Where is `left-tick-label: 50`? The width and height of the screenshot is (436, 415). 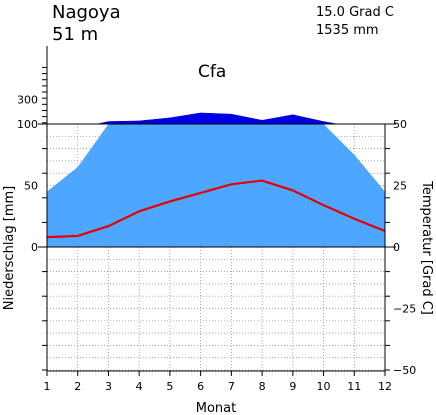 left-tick-label: 50 is located at coordinates (31, 186).